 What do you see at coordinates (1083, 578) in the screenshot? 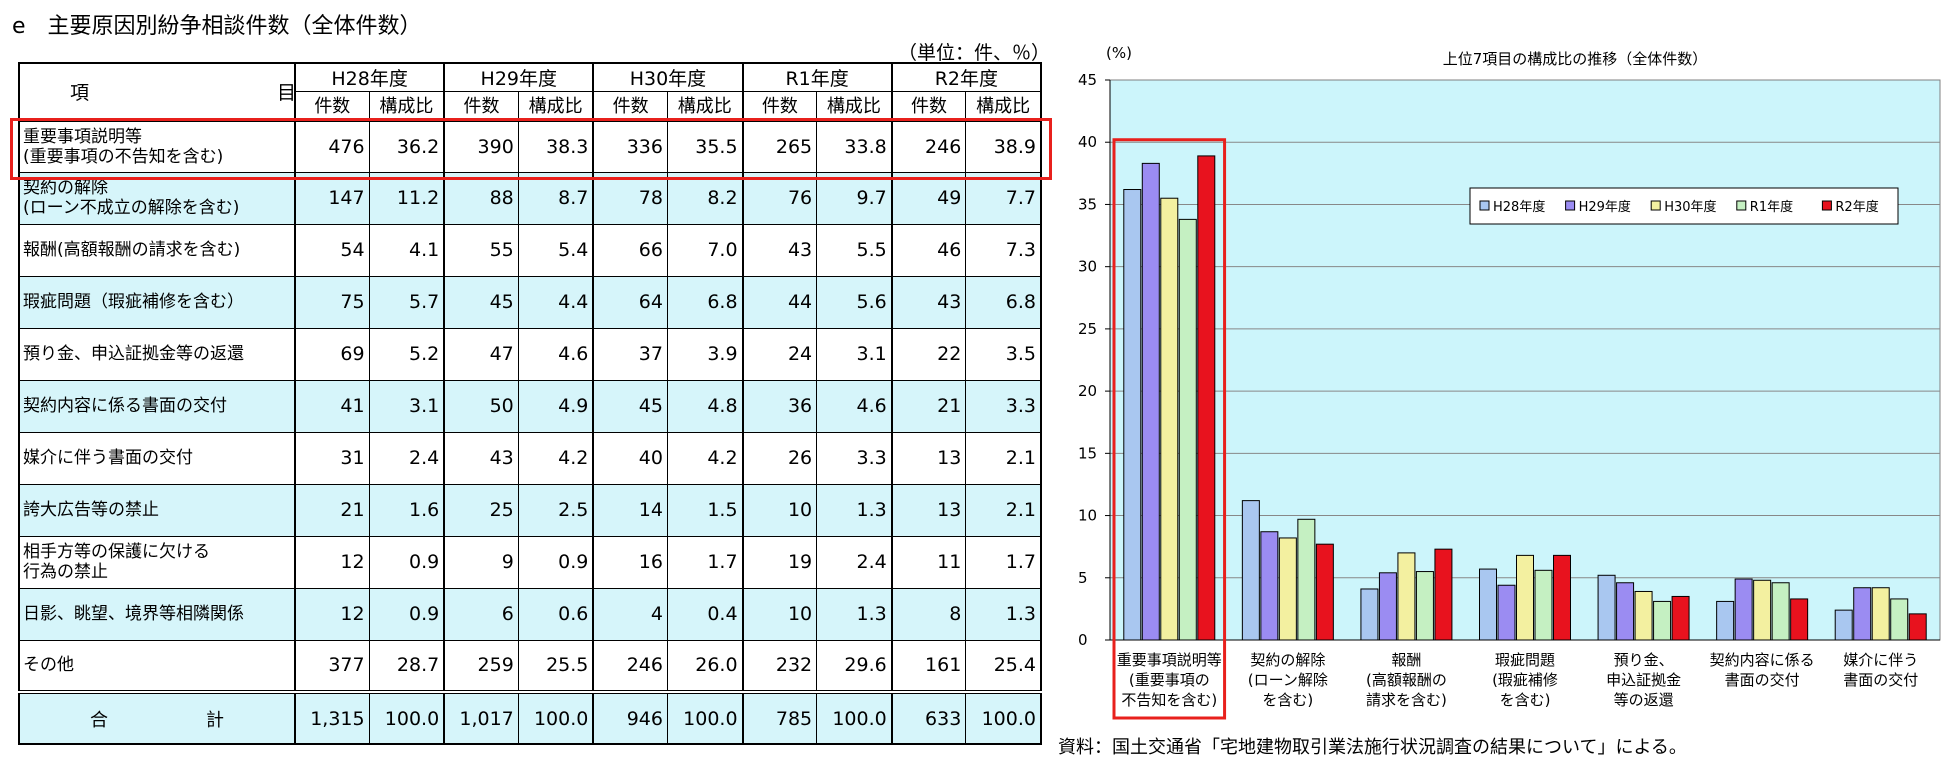
I see `y-tick-label: 5` at bounding box center [1083, 578].